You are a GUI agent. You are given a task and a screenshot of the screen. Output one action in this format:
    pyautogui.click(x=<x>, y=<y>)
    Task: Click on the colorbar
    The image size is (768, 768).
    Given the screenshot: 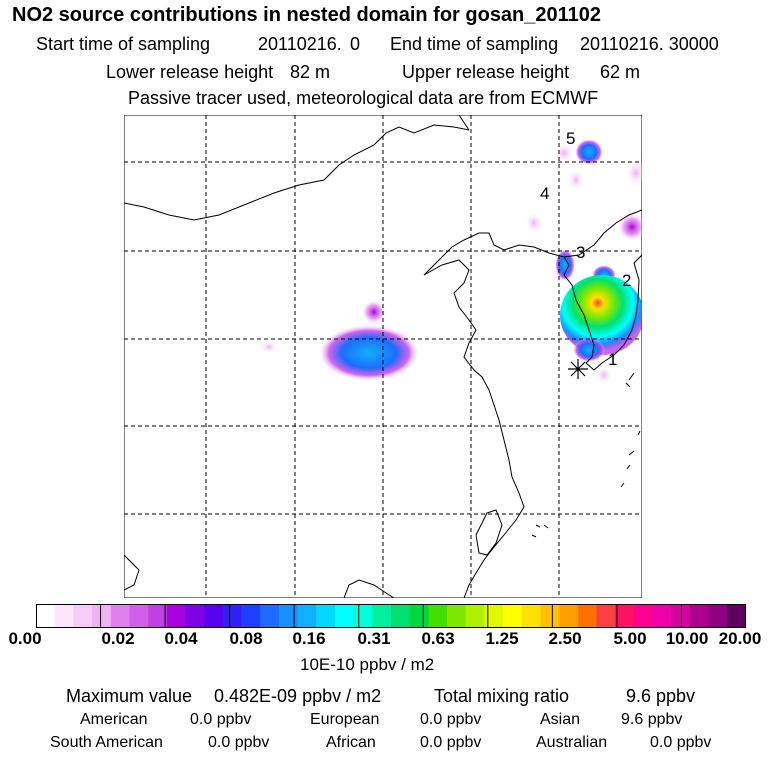 What is the action you would take?
    pyautogui.click(x=391, y=616)
    